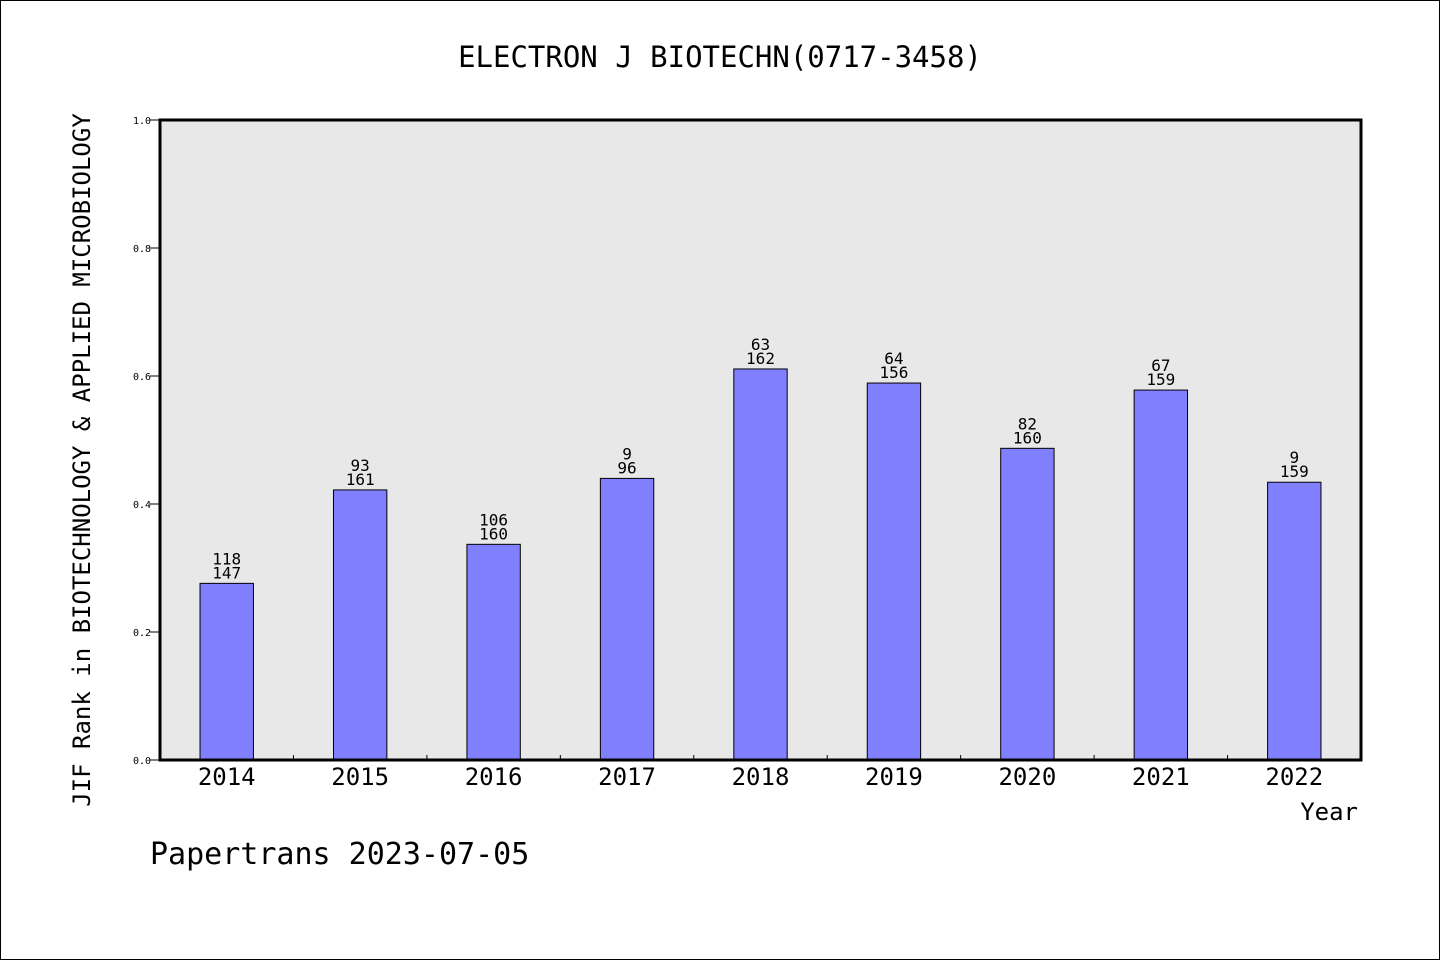  I want to click on y-tick-label: 1.0, so click(142, 121).